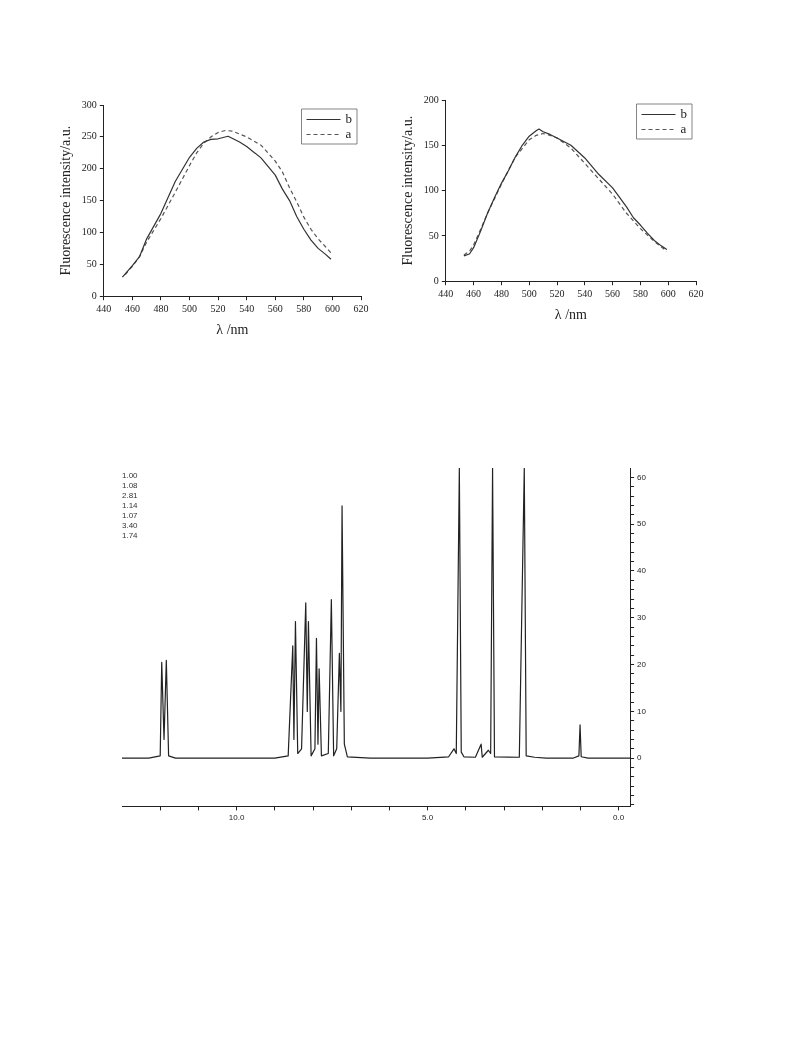 Image resolution: width=793 pixels, height=1057 pixels. What do you see at coordinates (619, 818) in the screenshot?
I see `x-tick-label: 0.0` at bounding box center [619, 818].